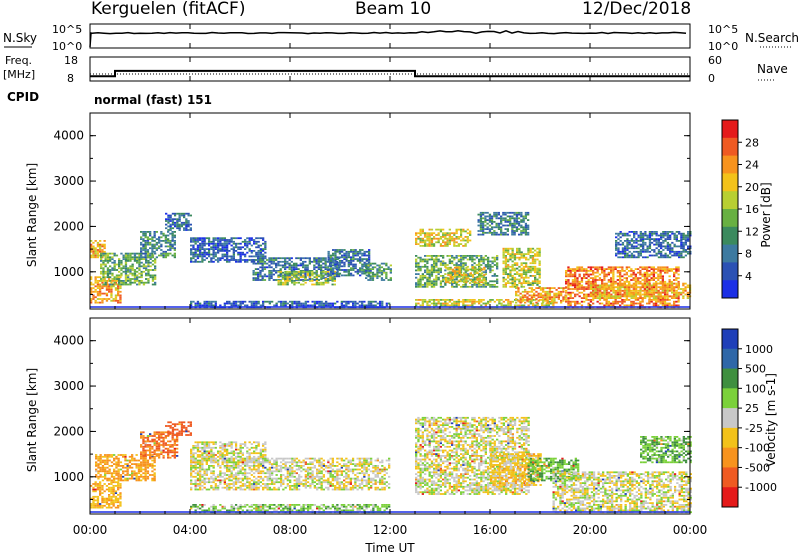 The height and width of the screenshot is (558, 800). Describe the element at coordinates (70, 78) in the screenshot. I see `freq-left-tick-bottom: 8` at that location.